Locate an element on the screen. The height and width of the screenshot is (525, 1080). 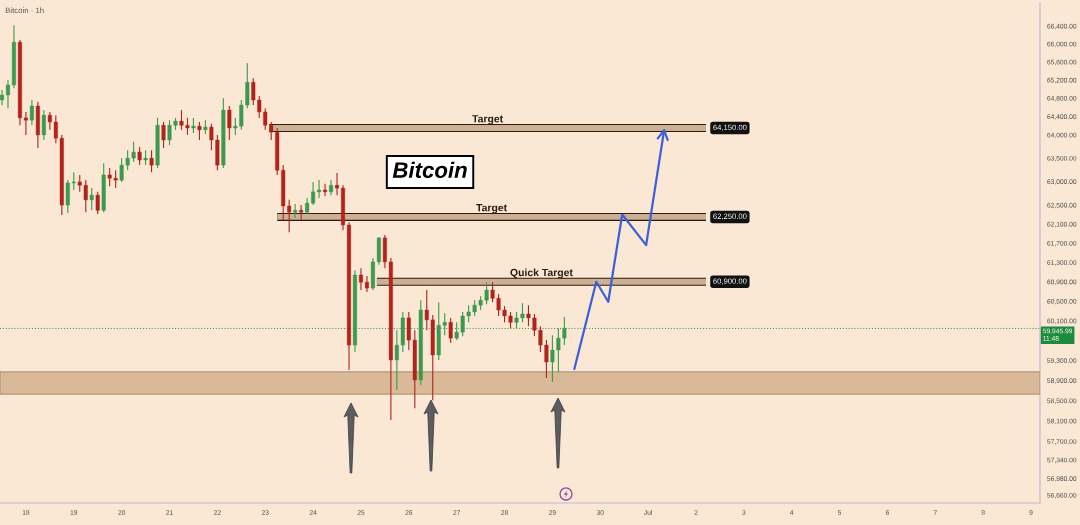
series-label: Quick Target is located at coordinates (541, 273).